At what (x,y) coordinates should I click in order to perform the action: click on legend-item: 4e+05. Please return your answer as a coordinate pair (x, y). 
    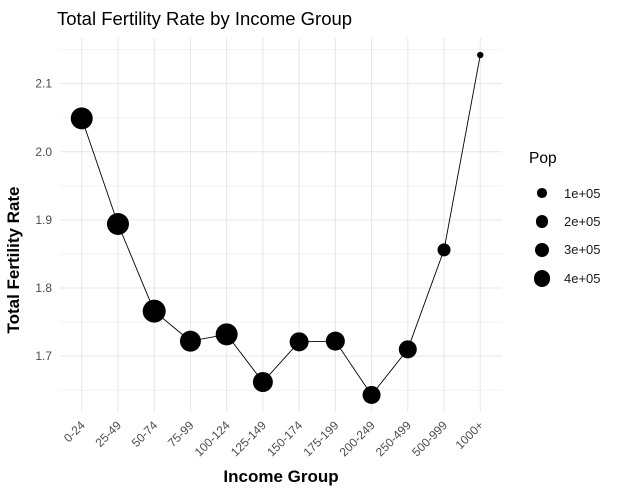
    Looking at the image, I should click on (574, 278).